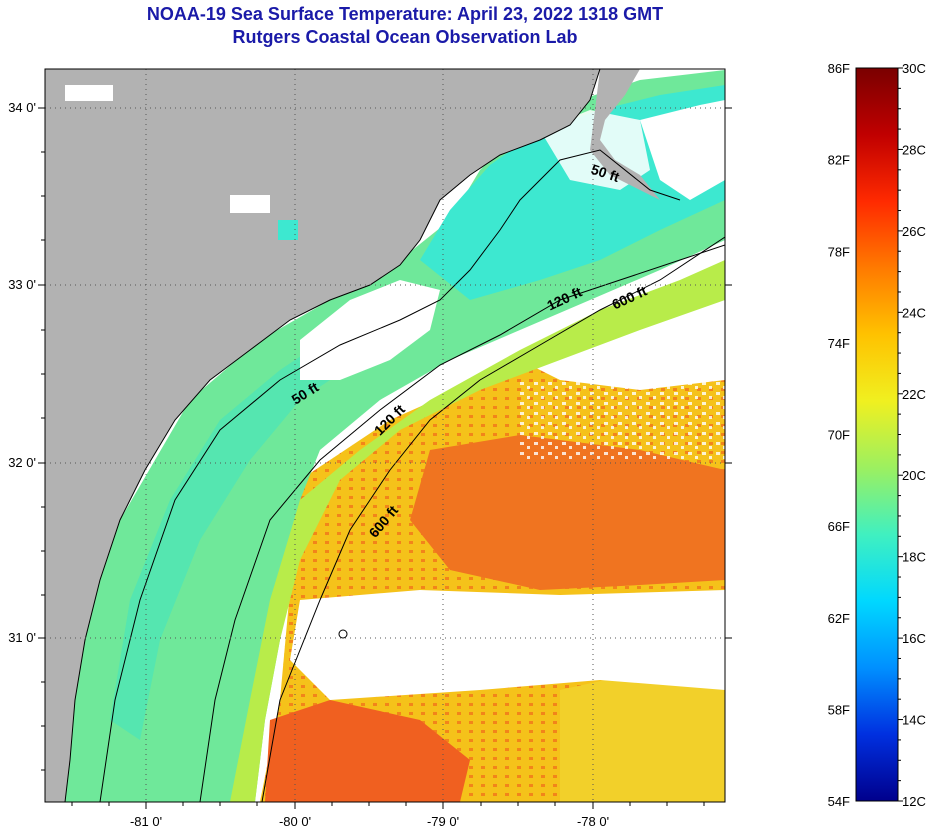  What do you see at coordinates (877, 434) in the screenshot?
I see `colorbar-gradient` at bounding box center [877, 434].